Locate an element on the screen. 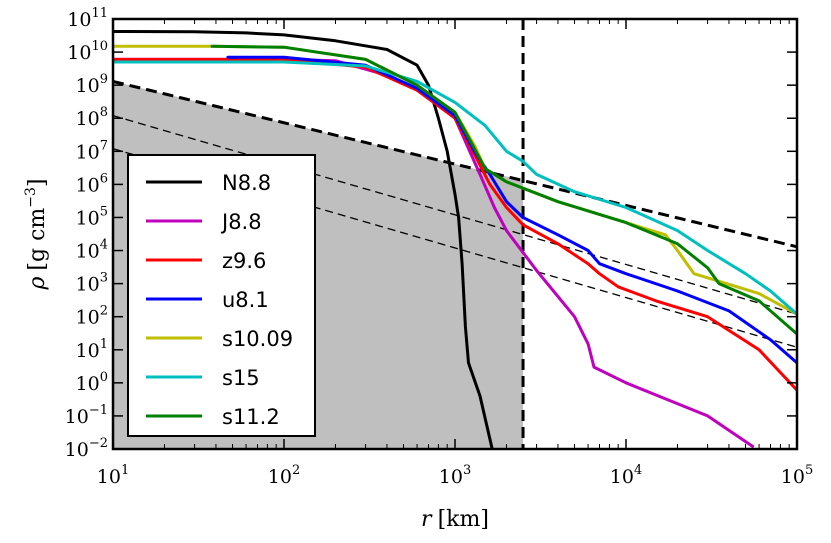 The image size is (831, 543). y-tick-label: 10⁵ is located at coordinates (92, 216).